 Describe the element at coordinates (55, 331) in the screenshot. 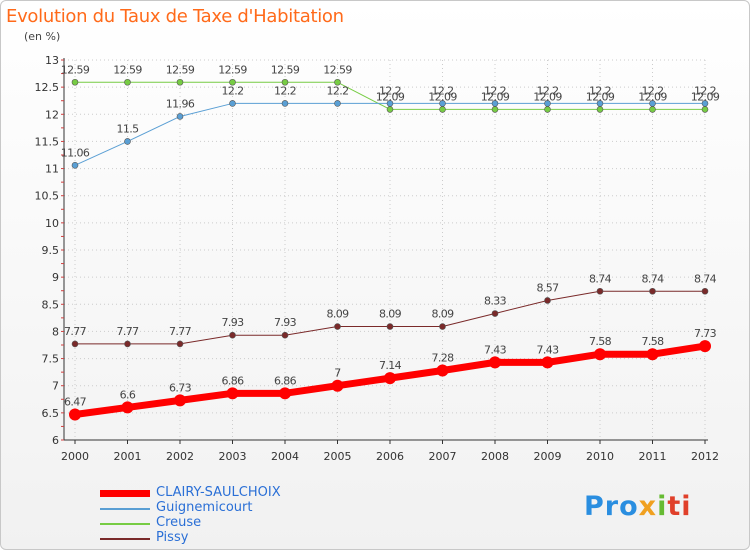

I see `y-tick-label: 8` at that location.